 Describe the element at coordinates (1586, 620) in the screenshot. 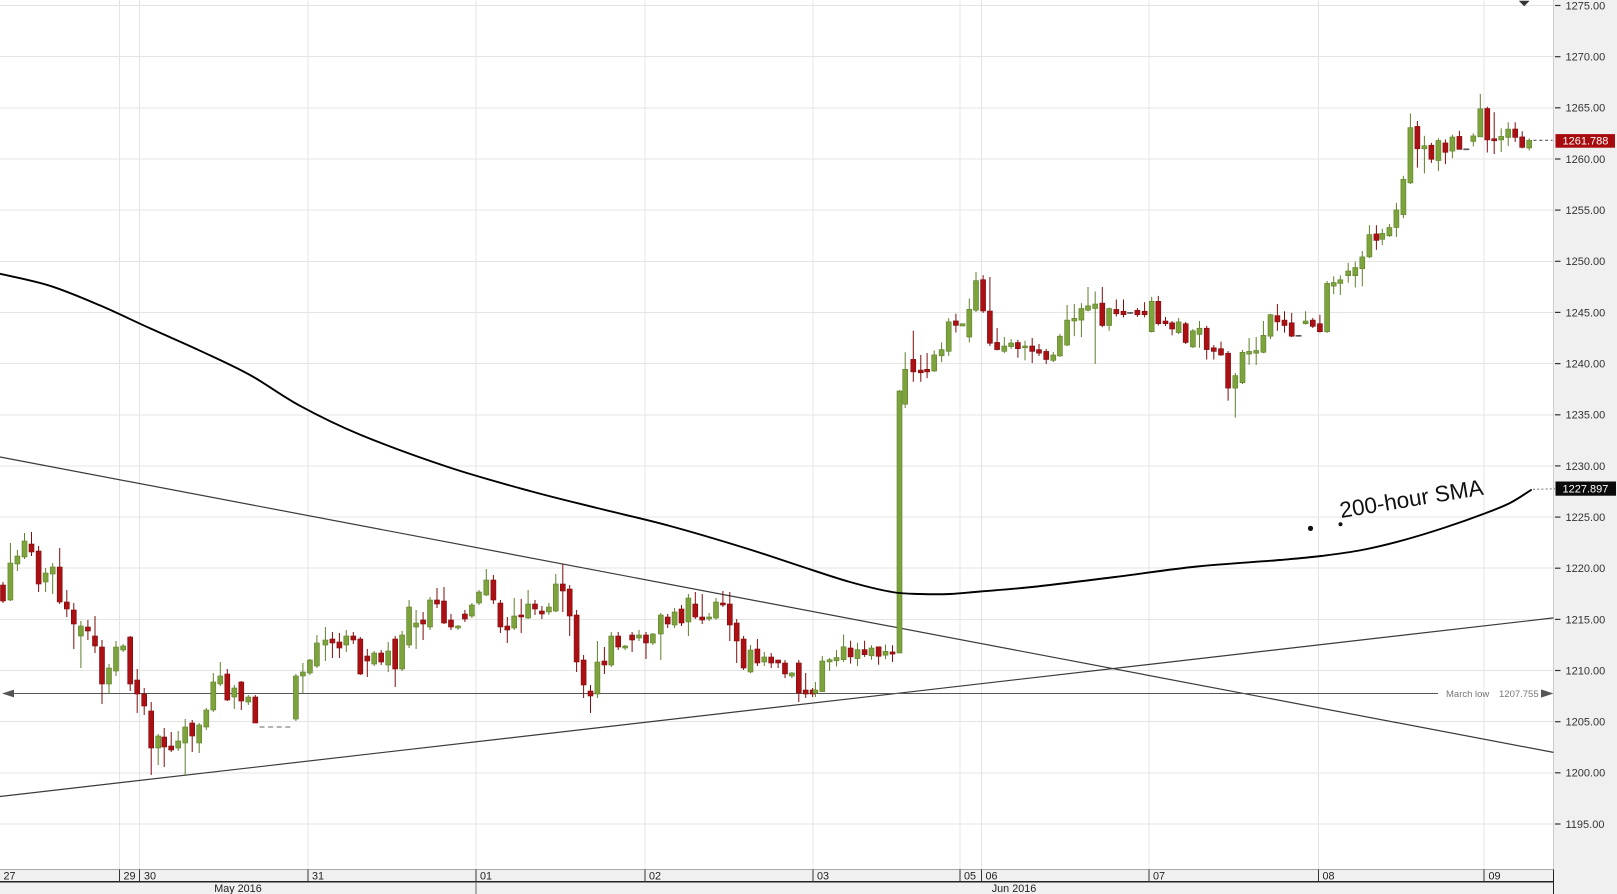

I see `svg-text: 1215.00` at that location.